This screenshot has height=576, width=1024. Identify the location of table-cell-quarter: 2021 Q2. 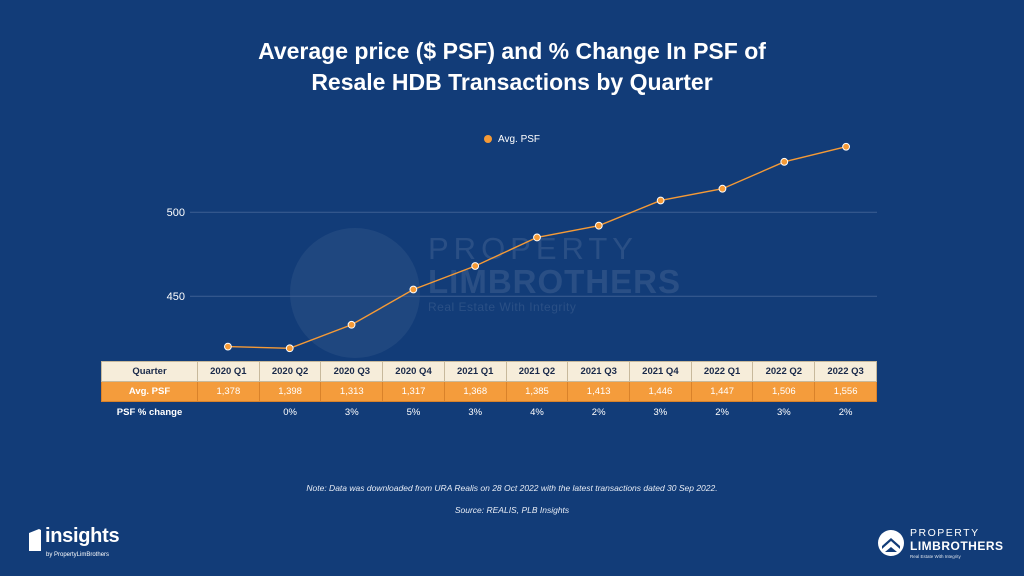
(537, 371).